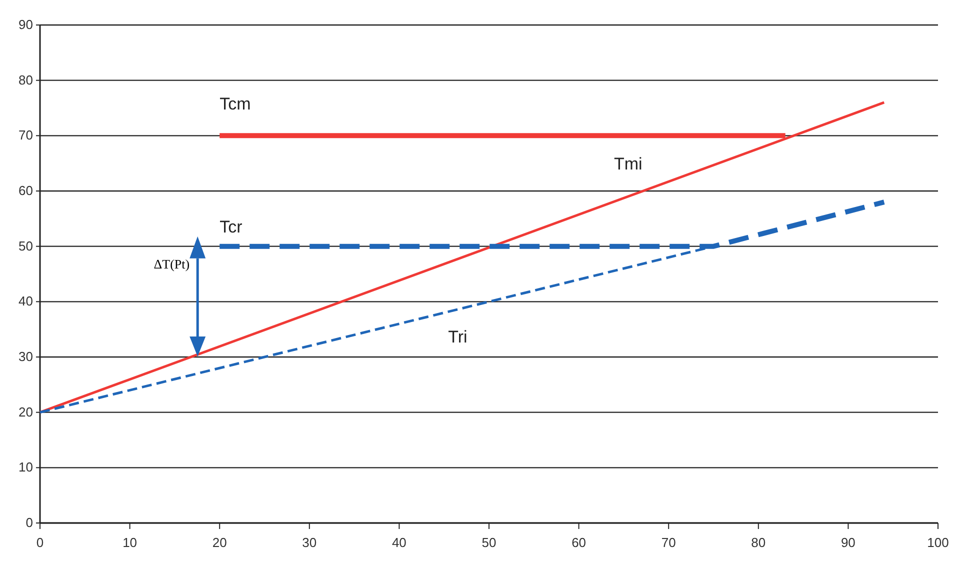  What do you see at coordinates (25, 190) in the screenshot?
I see `y-tick-label: 60` at bounding box center [25, 190].